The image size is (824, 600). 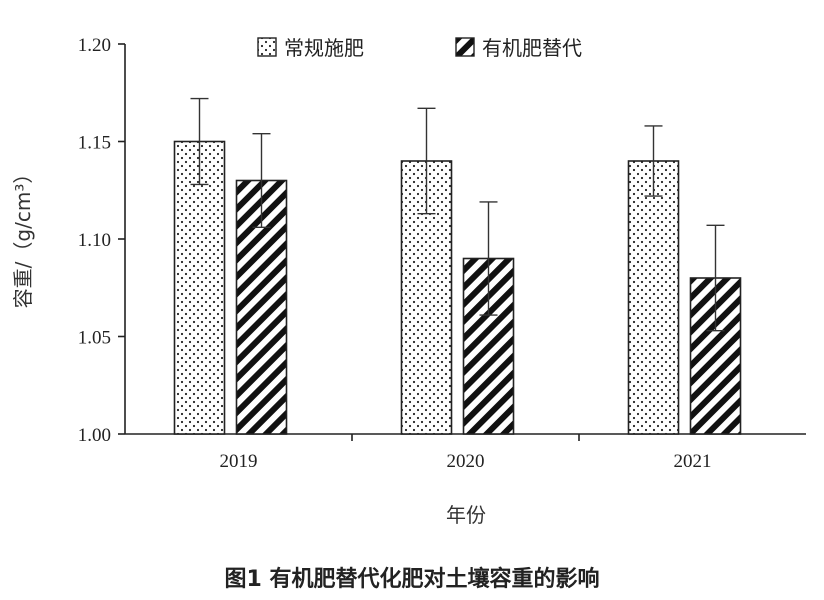 I want to click on y-tick-label: 1.10, so click(x=94, y=240).